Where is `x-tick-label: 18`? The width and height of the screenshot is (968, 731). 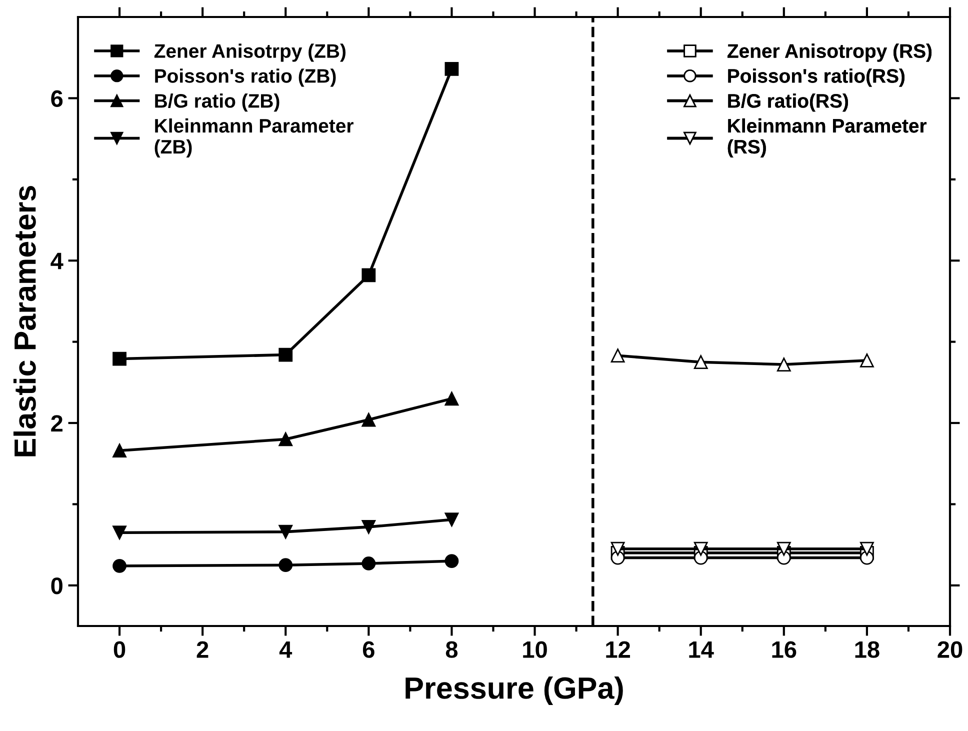 x-tick-label: 18 is located at coordinates (867, 649).